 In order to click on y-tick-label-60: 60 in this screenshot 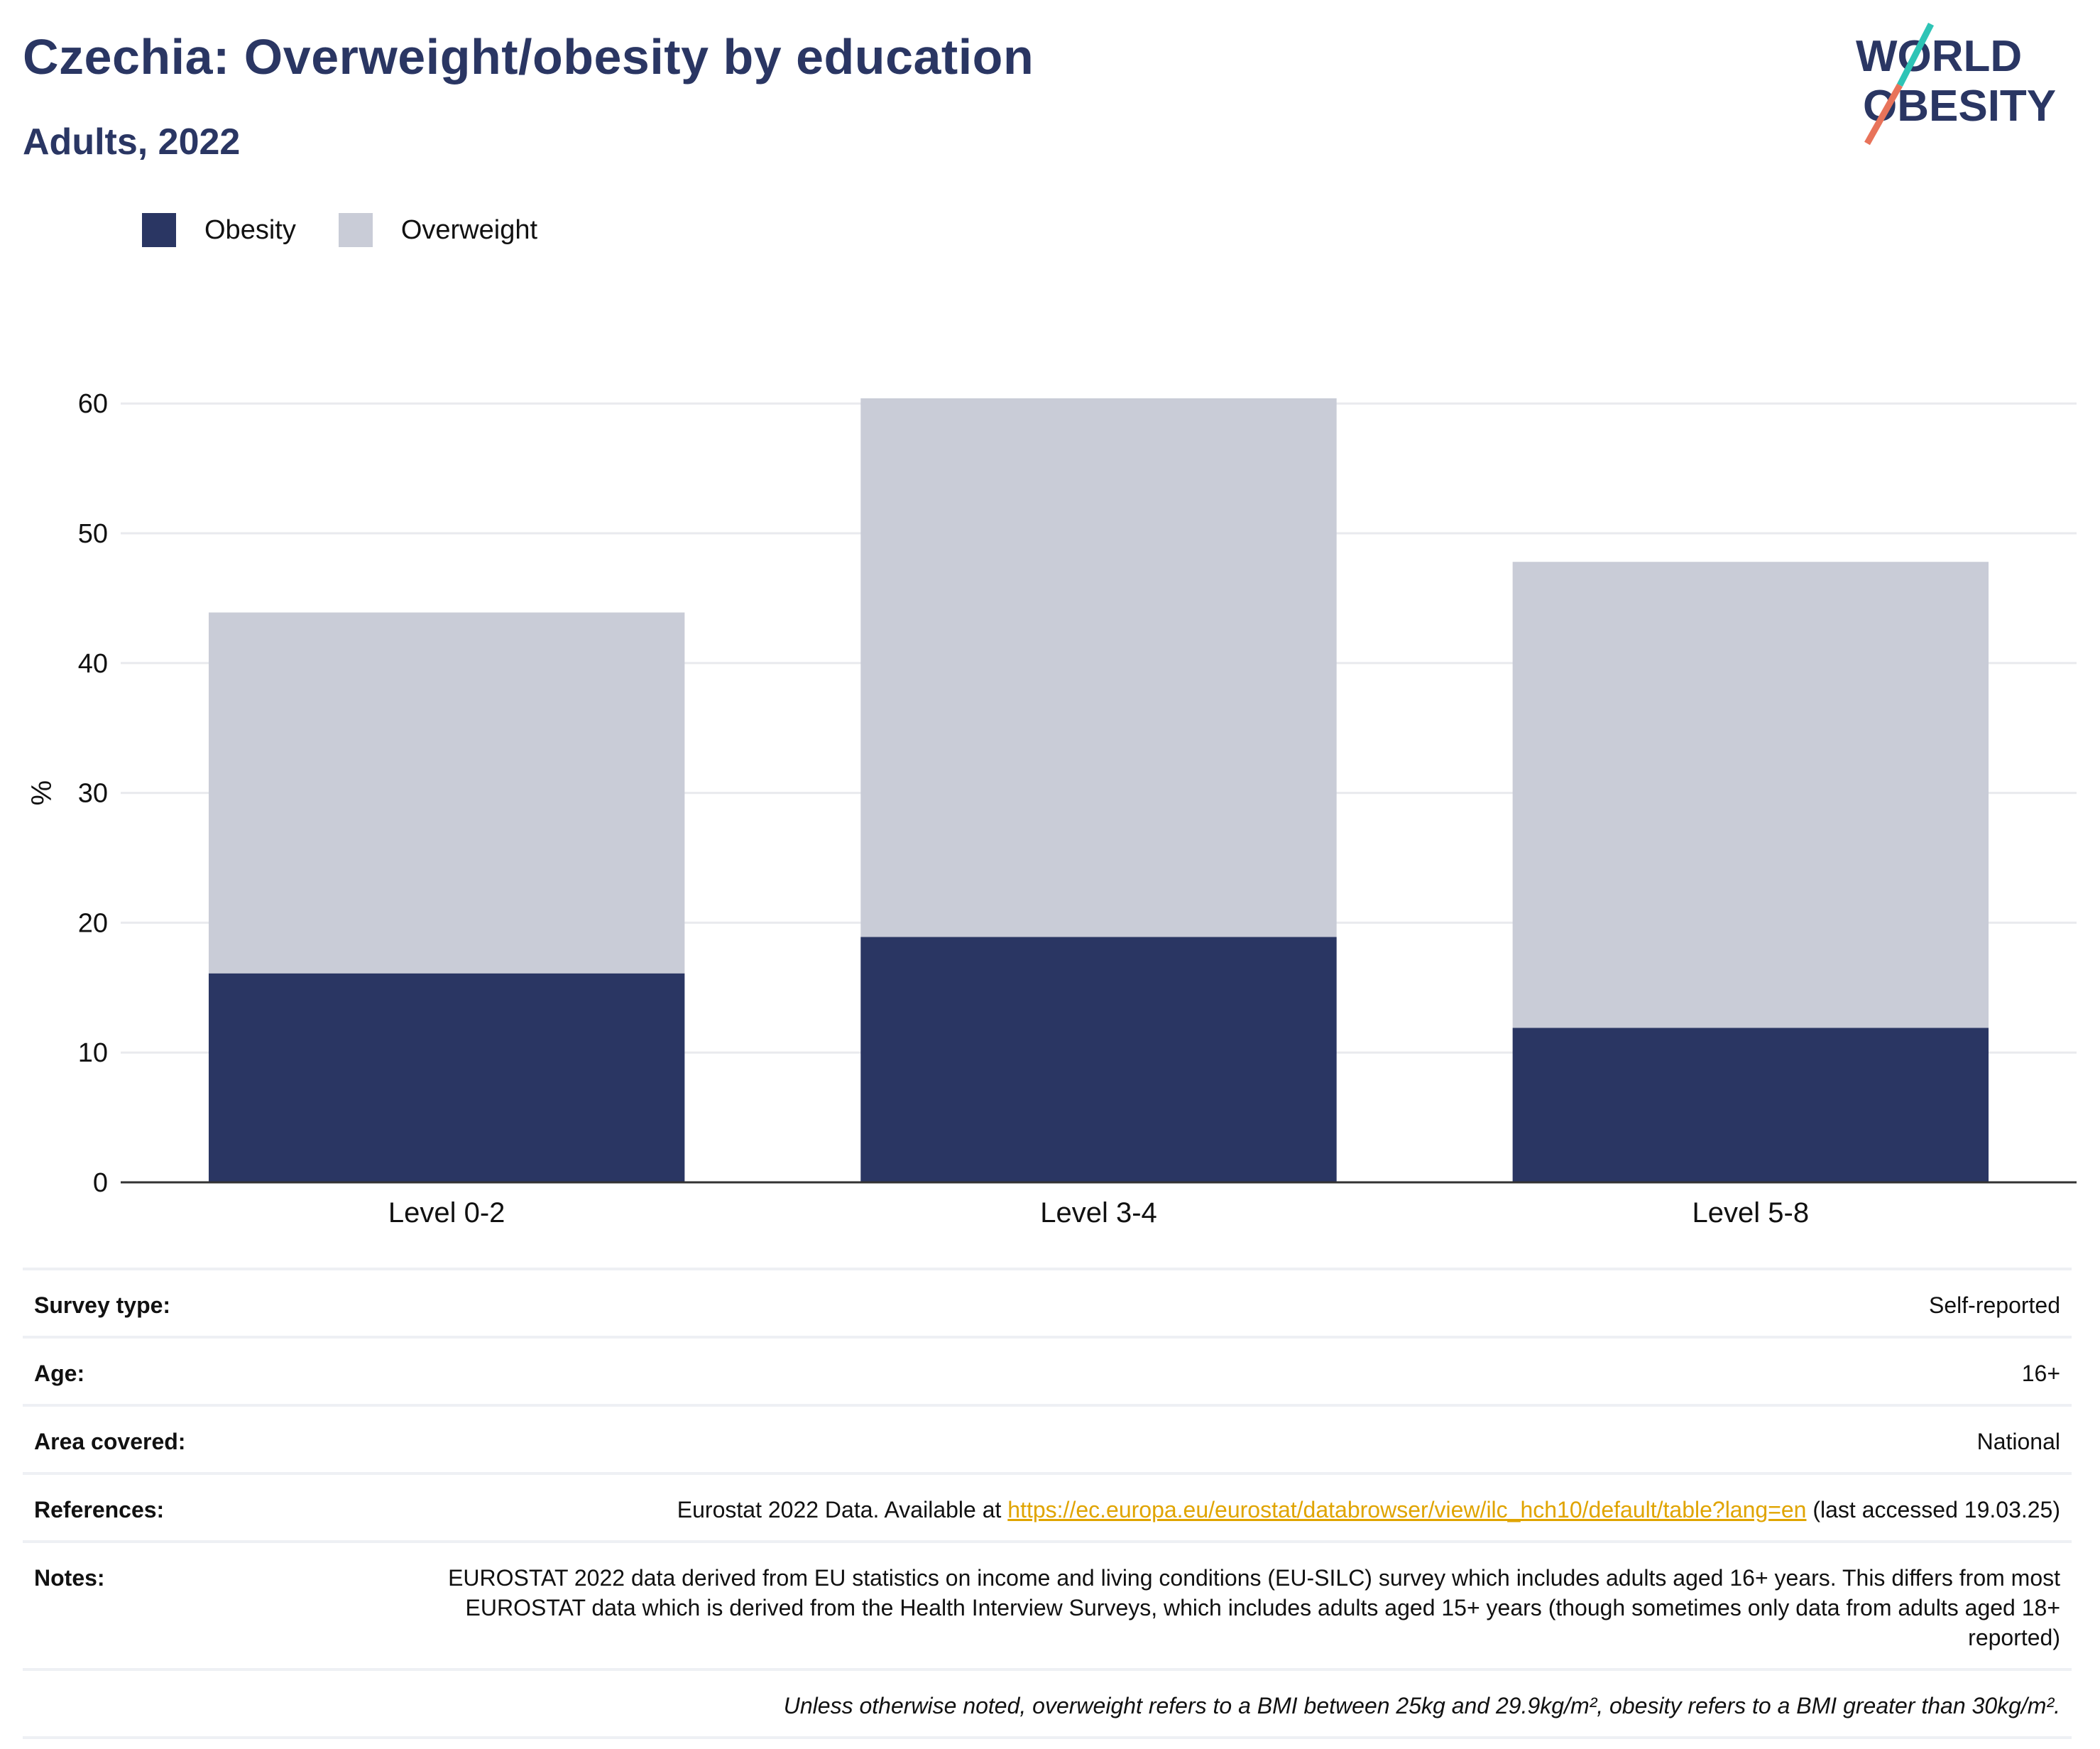, I will do `click(93, 404)`.